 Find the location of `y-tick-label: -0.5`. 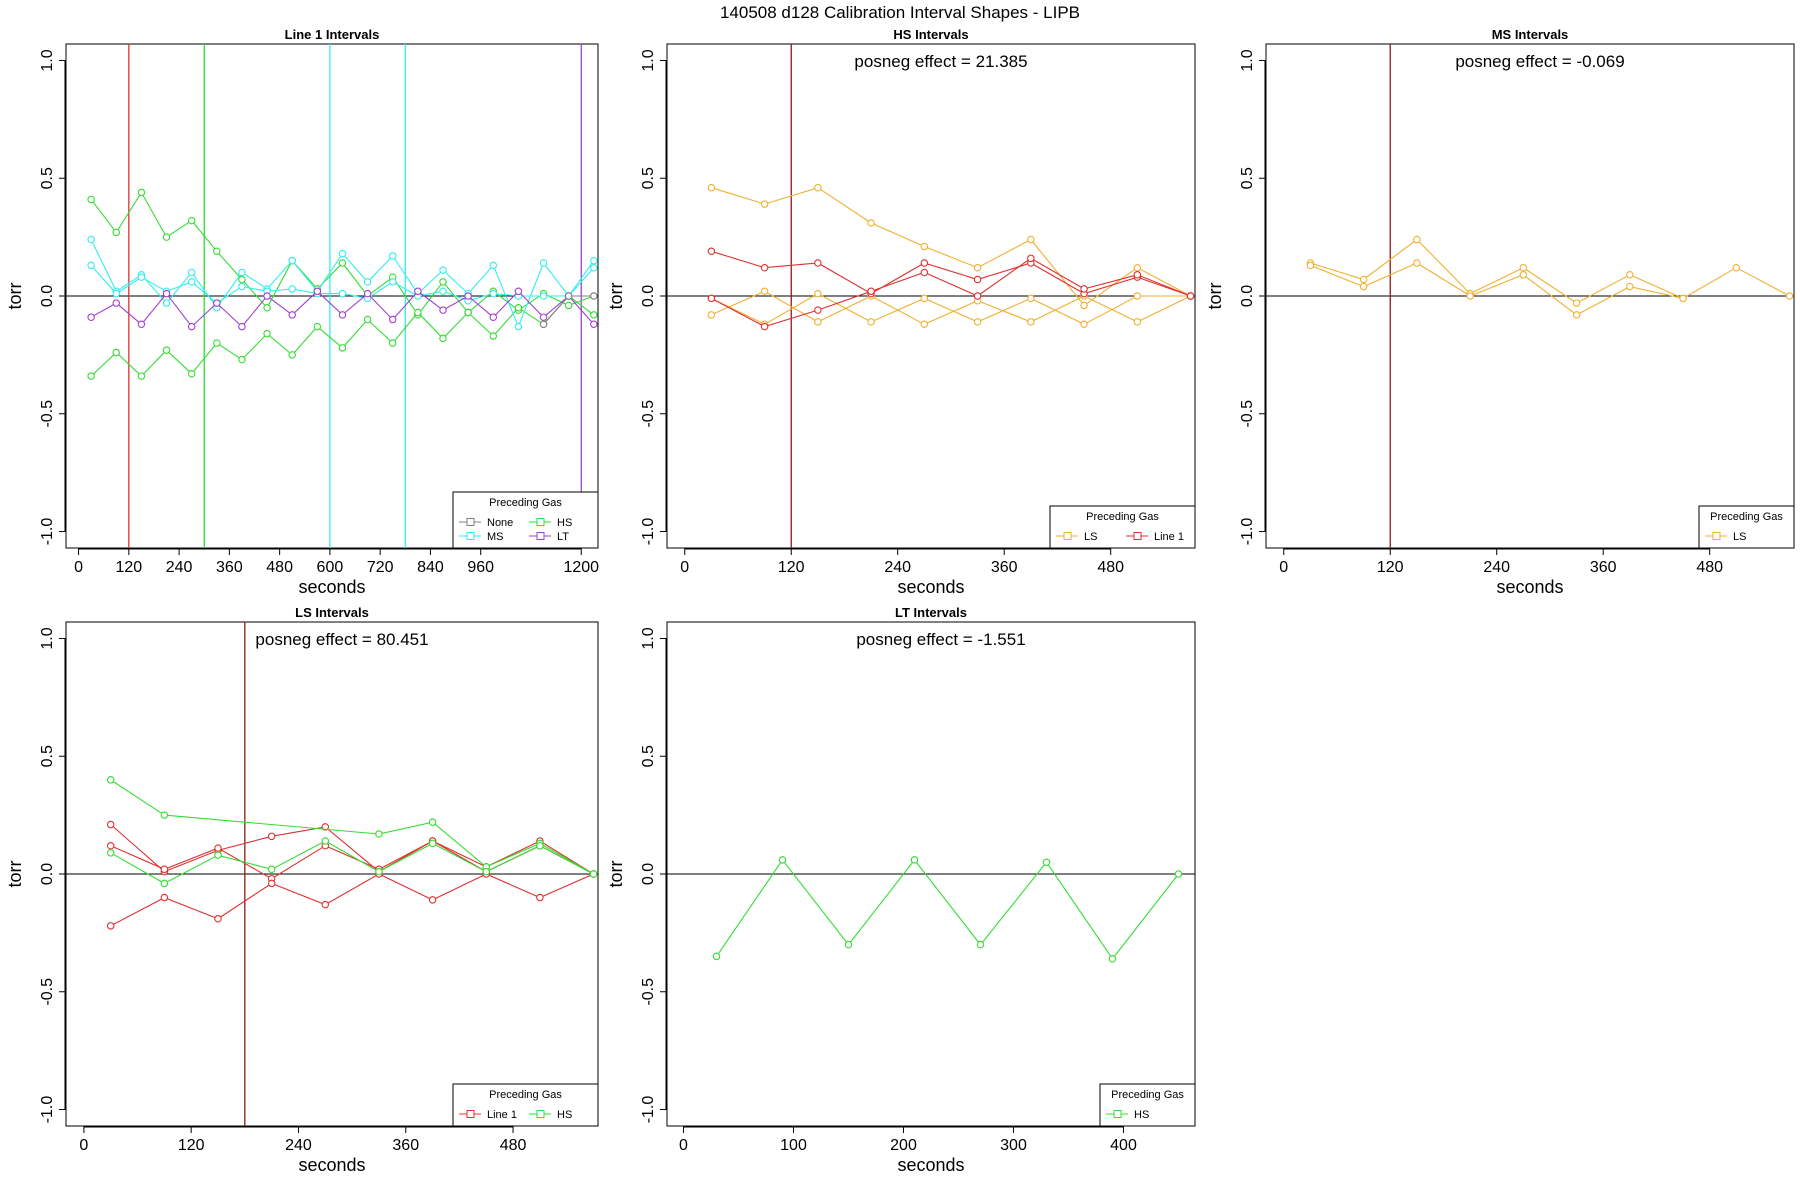

y-tick-label: -0.5 is located at coordinates (648, 992).